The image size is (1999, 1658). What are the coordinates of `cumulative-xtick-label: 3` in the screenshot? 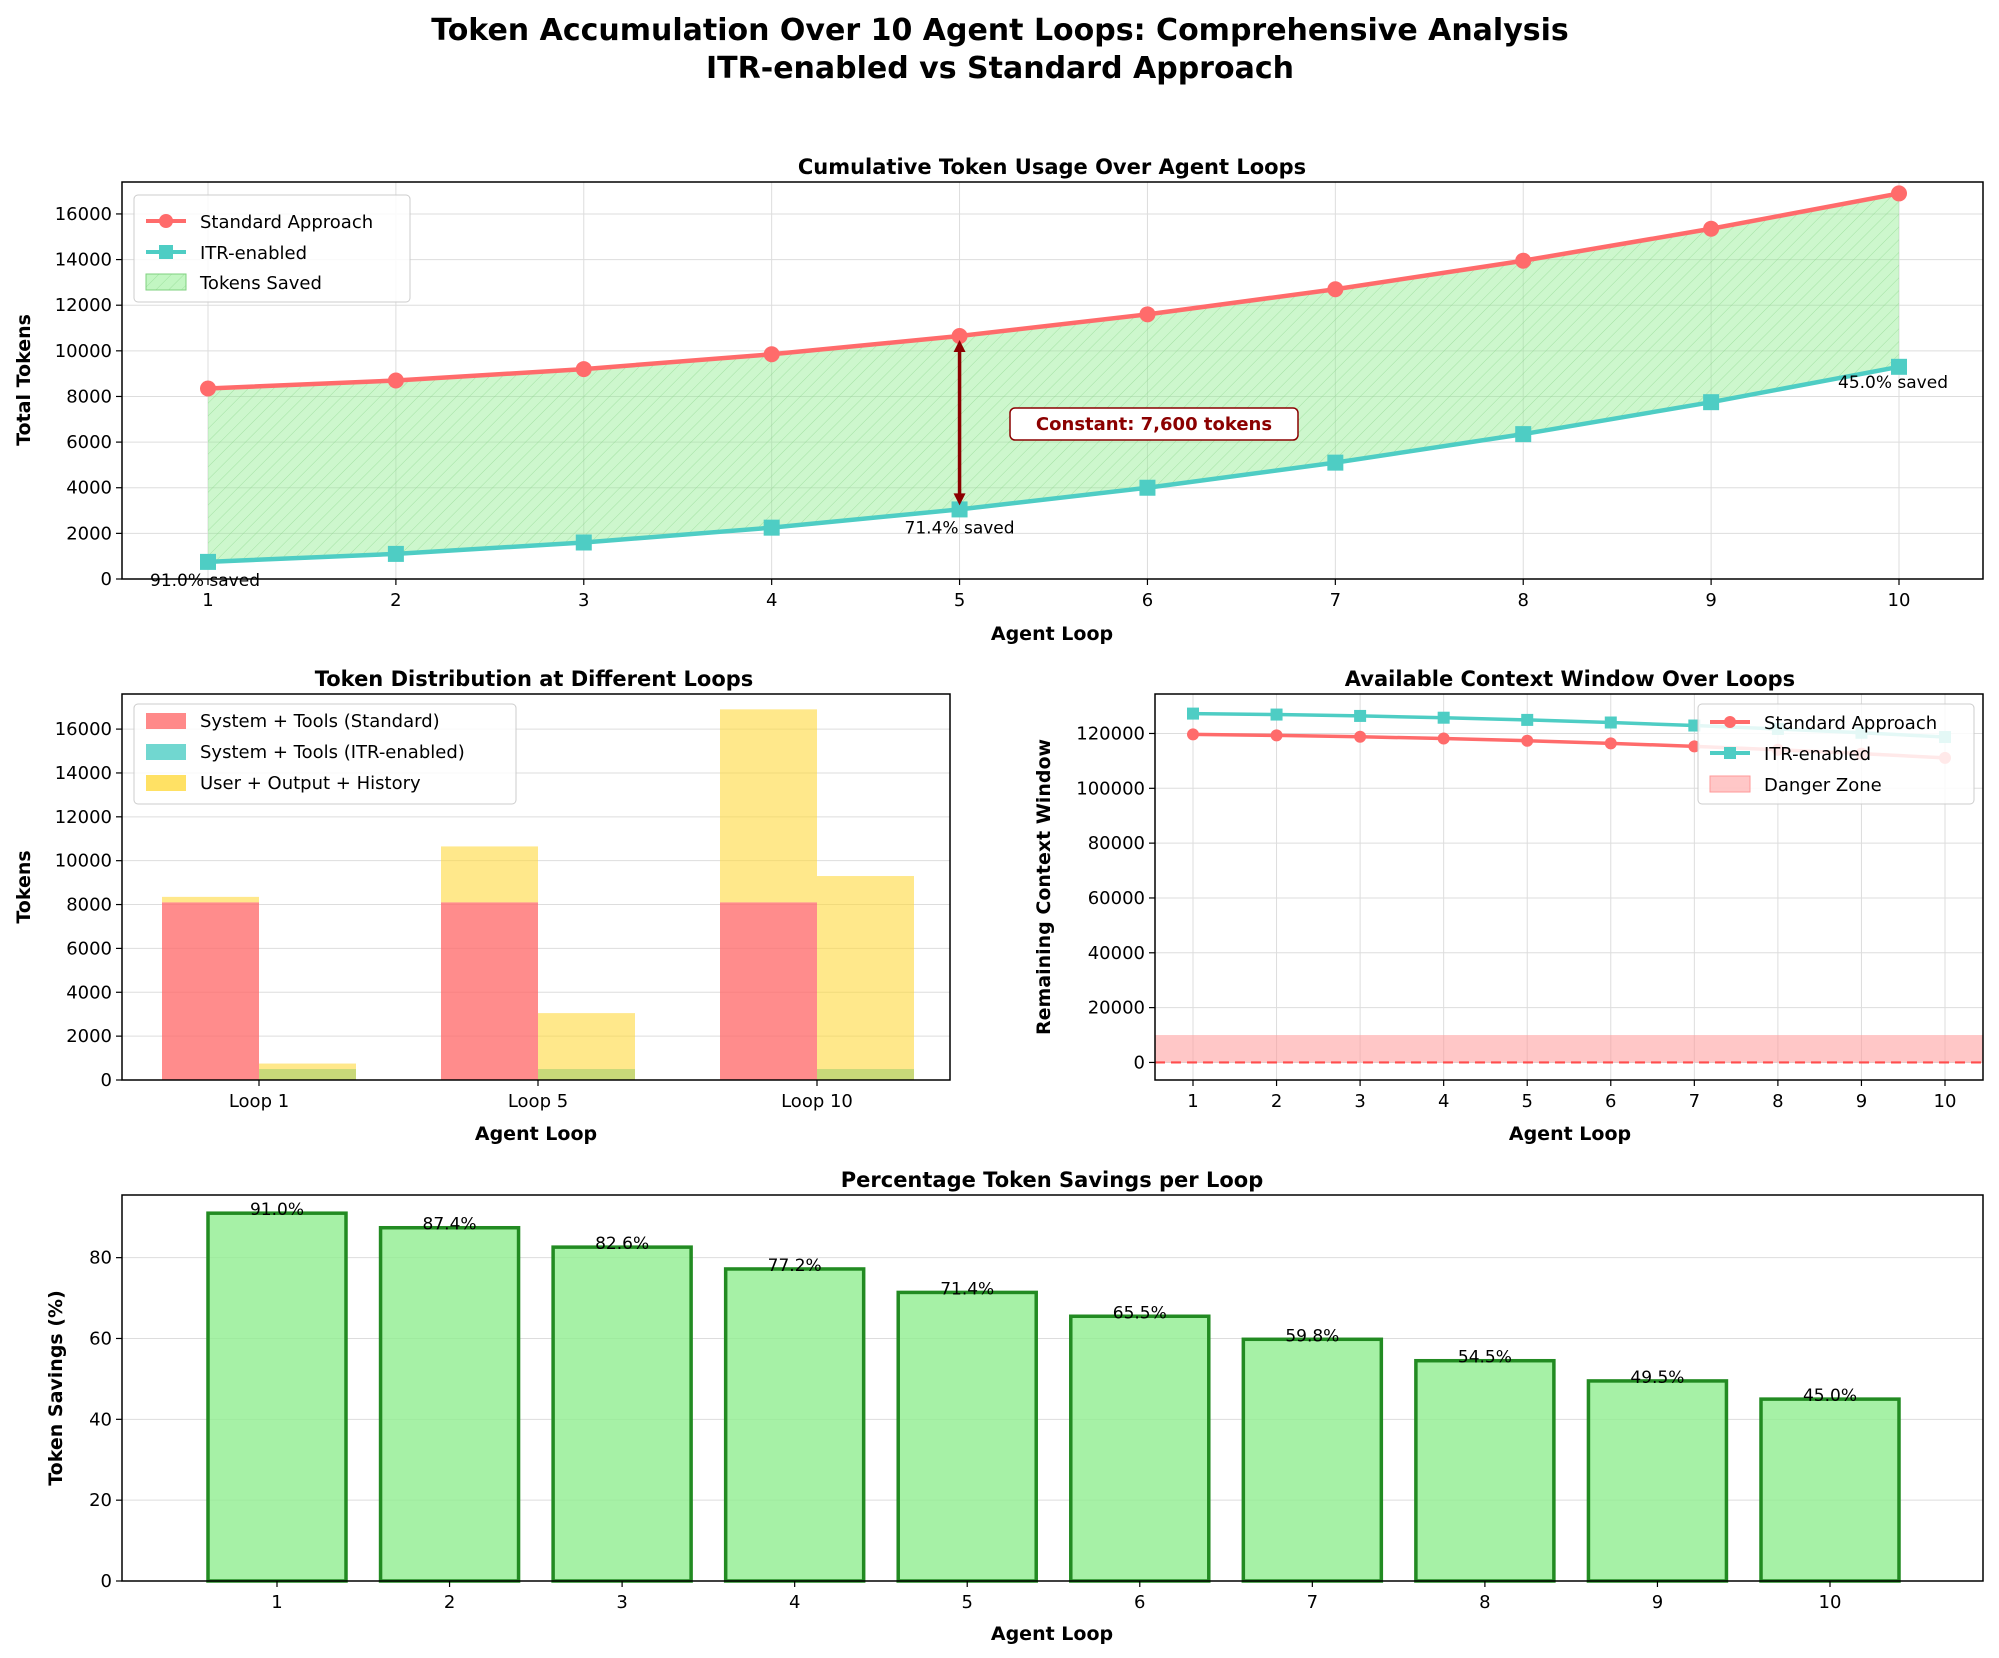 It's located at (583, 600).